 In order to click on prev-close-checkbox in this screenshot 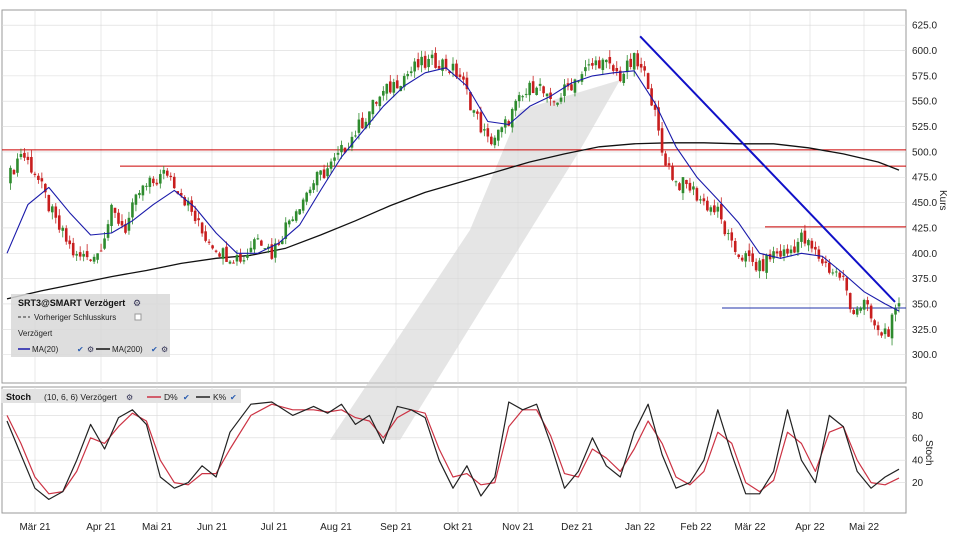, I will do `click(138, 317)`.